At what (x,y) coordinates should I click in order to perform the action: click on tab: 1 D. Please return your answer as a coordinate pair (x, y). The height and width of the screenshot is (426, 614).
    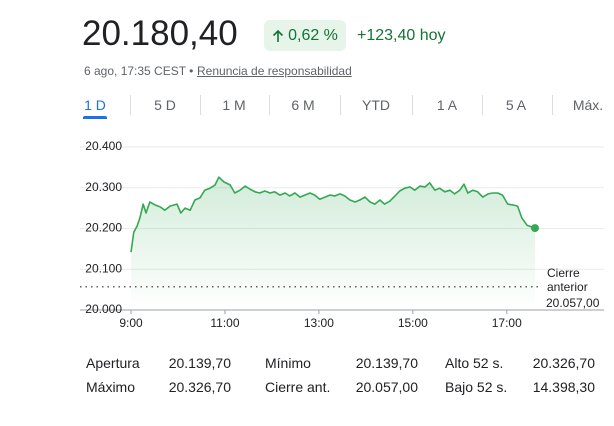
    Looking at the image, I should click on (95, 105).